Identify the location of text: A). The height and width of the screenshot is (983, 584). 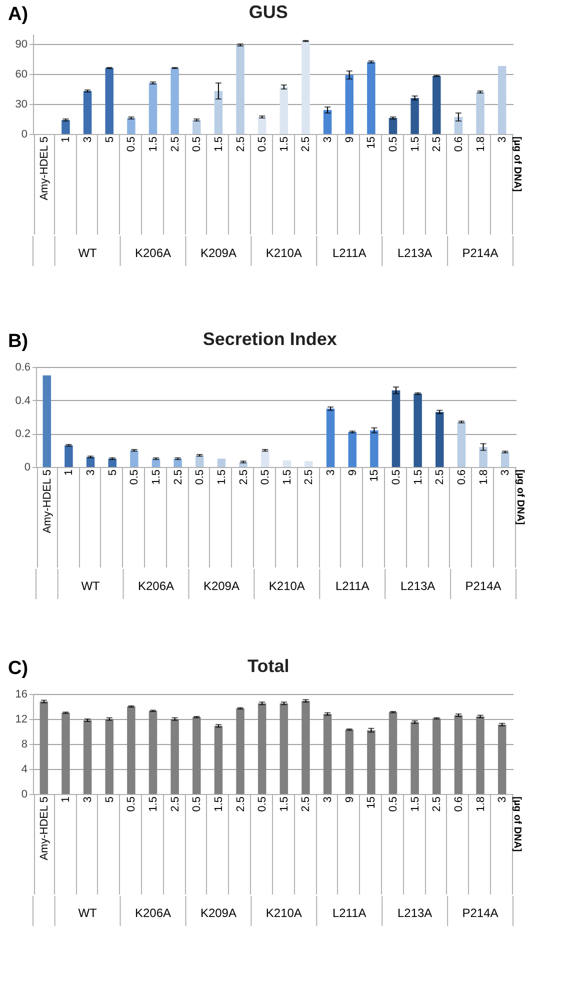
(18, 15).